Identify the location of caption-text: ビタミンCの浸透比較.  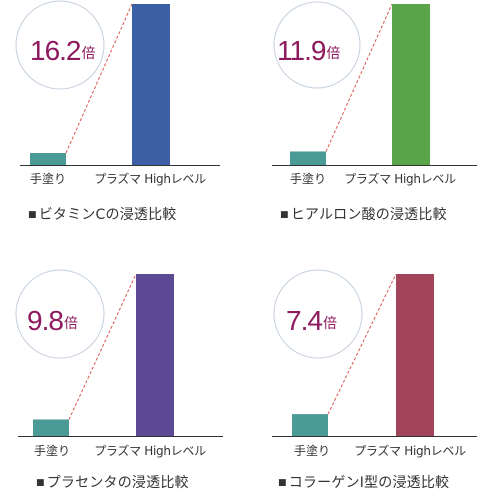
(107, 215).